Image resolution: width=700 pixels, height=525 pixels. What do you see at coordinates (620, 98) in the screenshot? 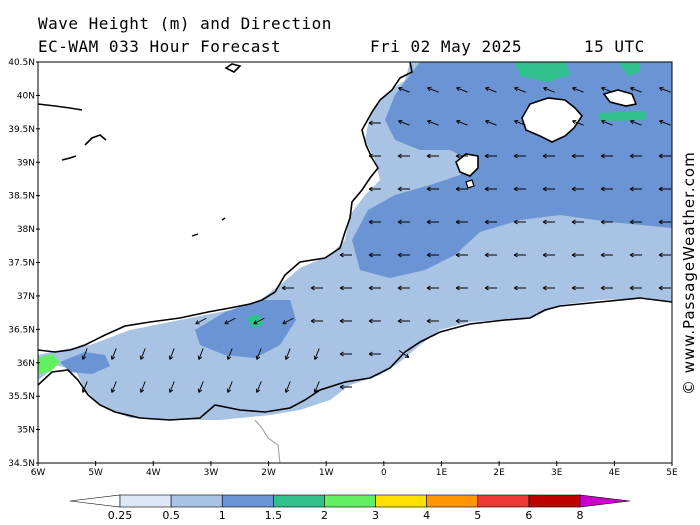
I see `island-menorca` at bounding box center [620, 98].